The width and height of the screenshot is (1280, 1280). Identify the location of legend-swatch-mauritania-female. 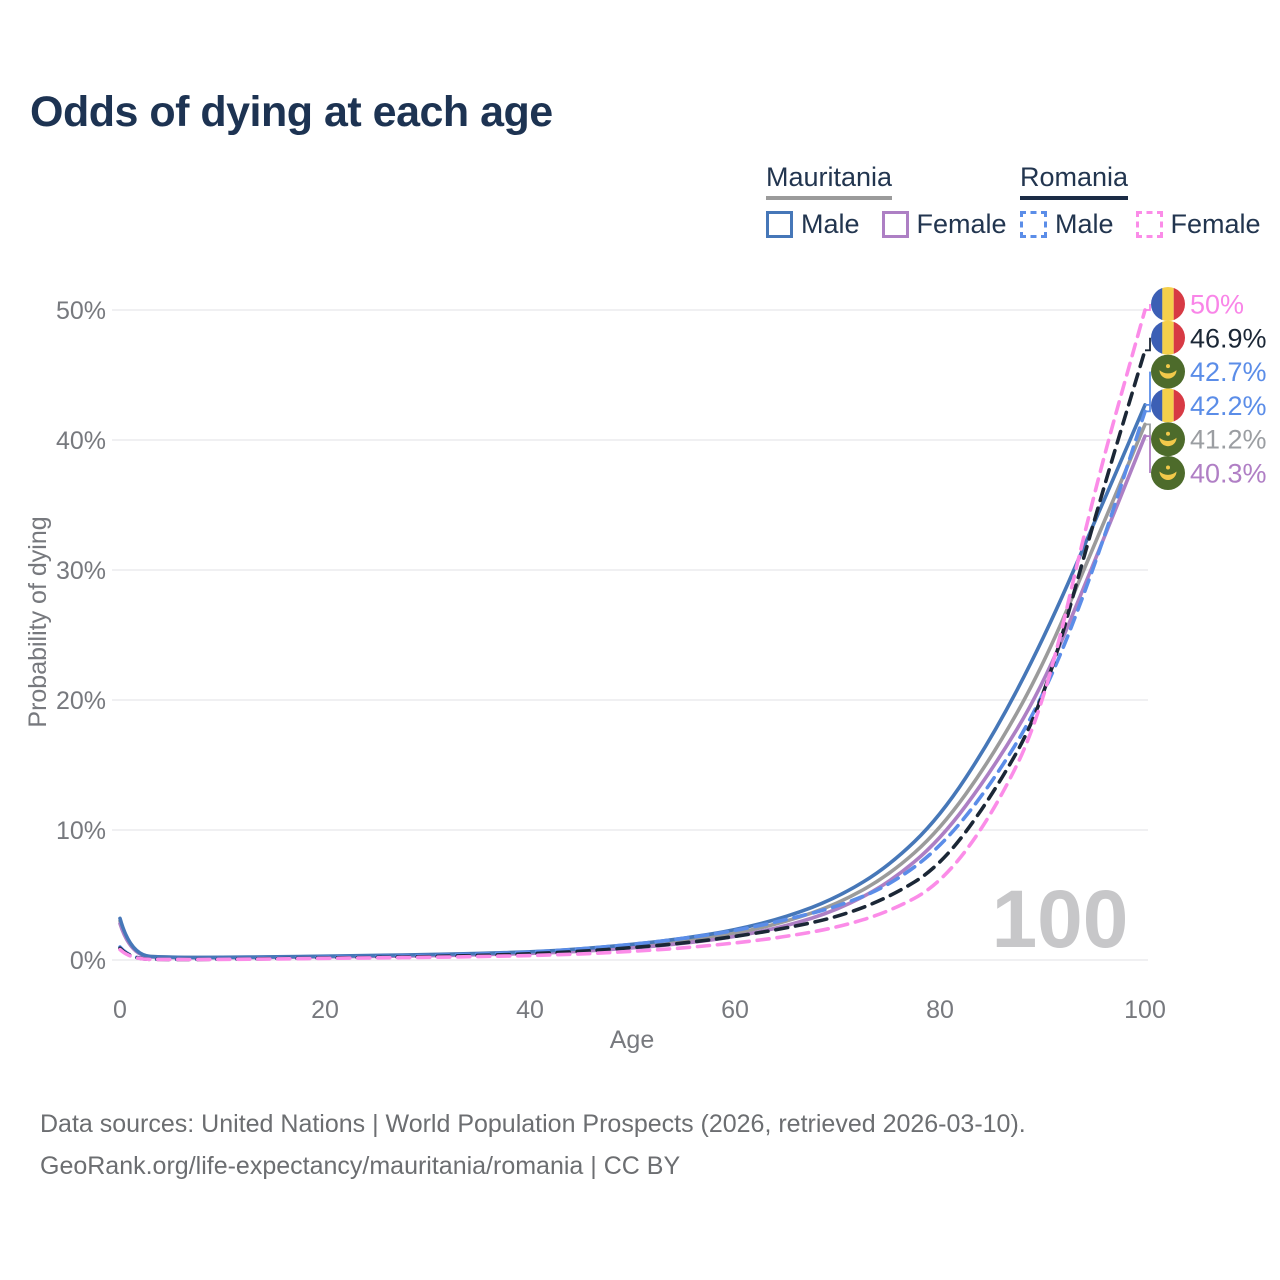
(895, 224).